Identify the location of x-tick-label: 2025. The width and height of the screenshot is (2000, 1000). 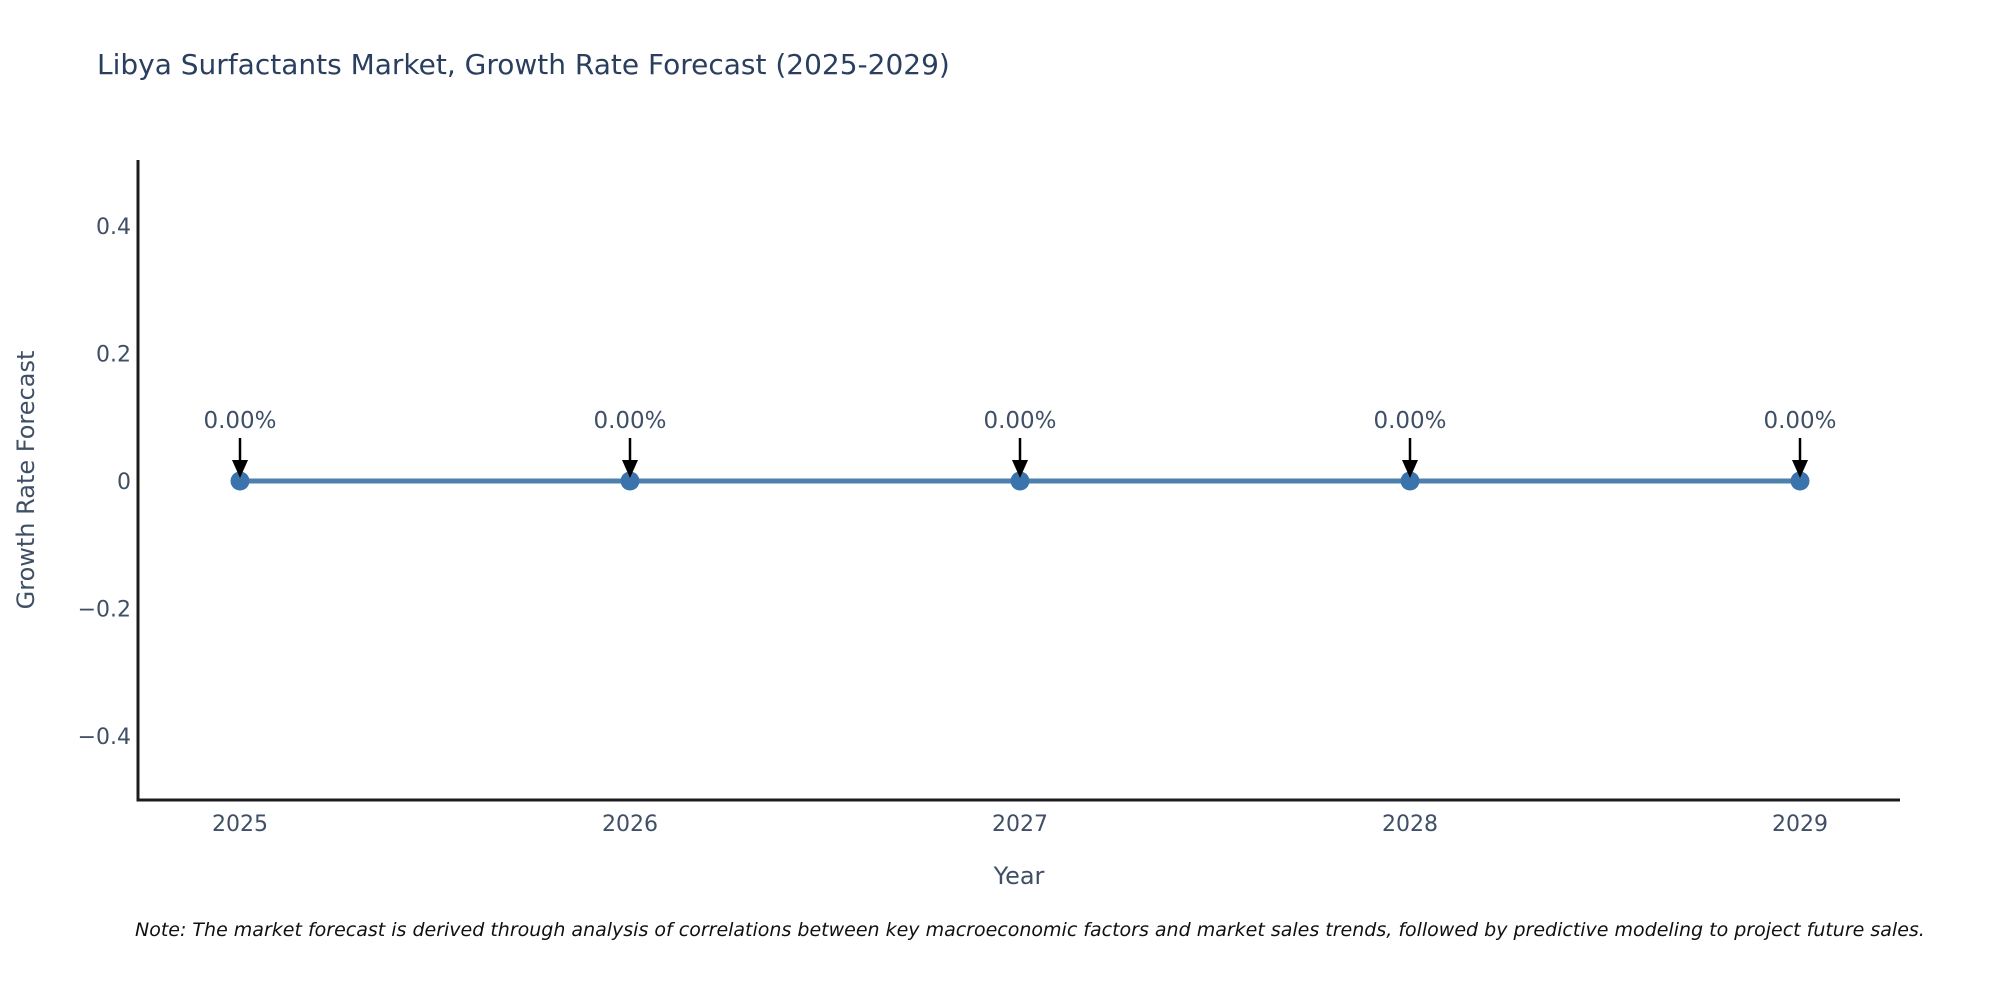
(240, 824).